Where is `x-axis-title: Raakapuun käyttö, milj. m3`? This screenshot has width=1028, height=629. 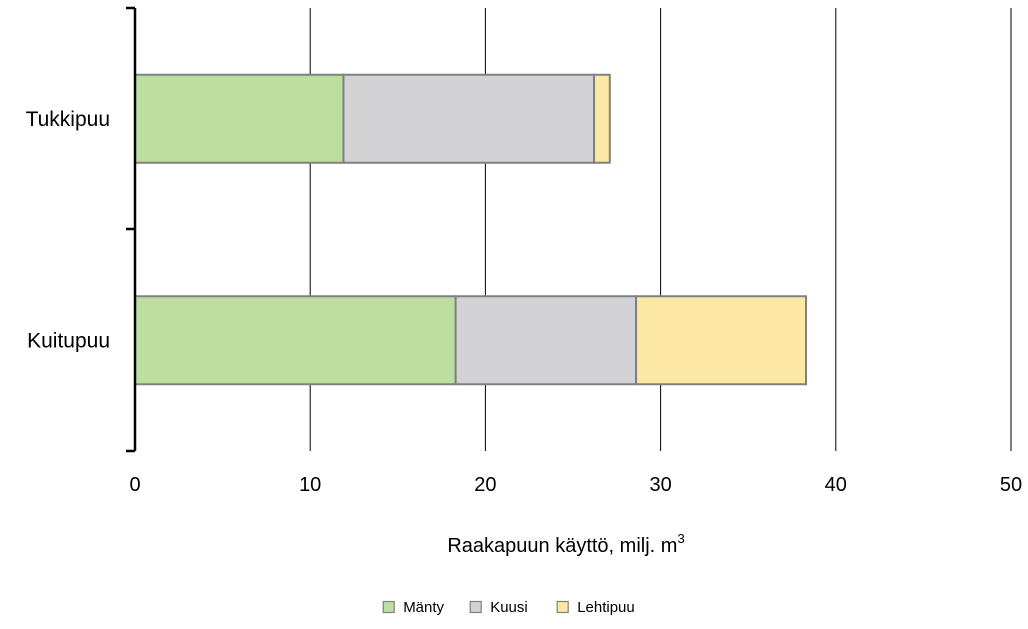
x-axis-title: Raakapuun käyttö, milj. m3 is located at coordinates (565, 544).